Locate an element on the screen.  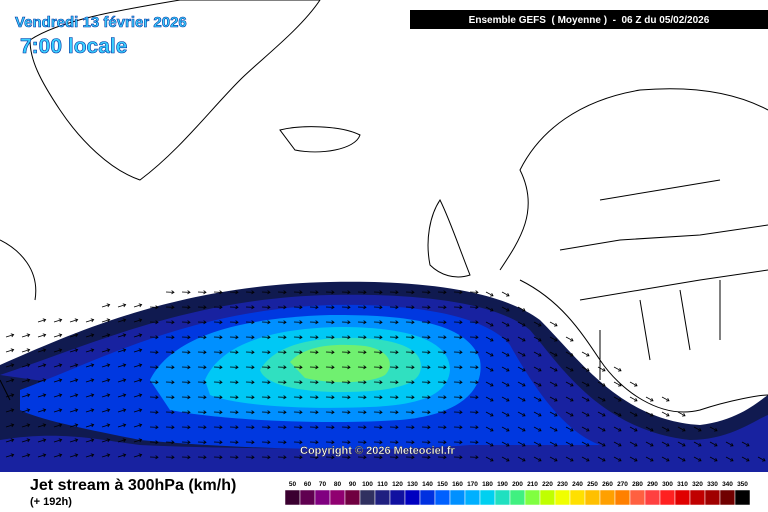
scale-label: 80 is located at coordinates (338, 484).